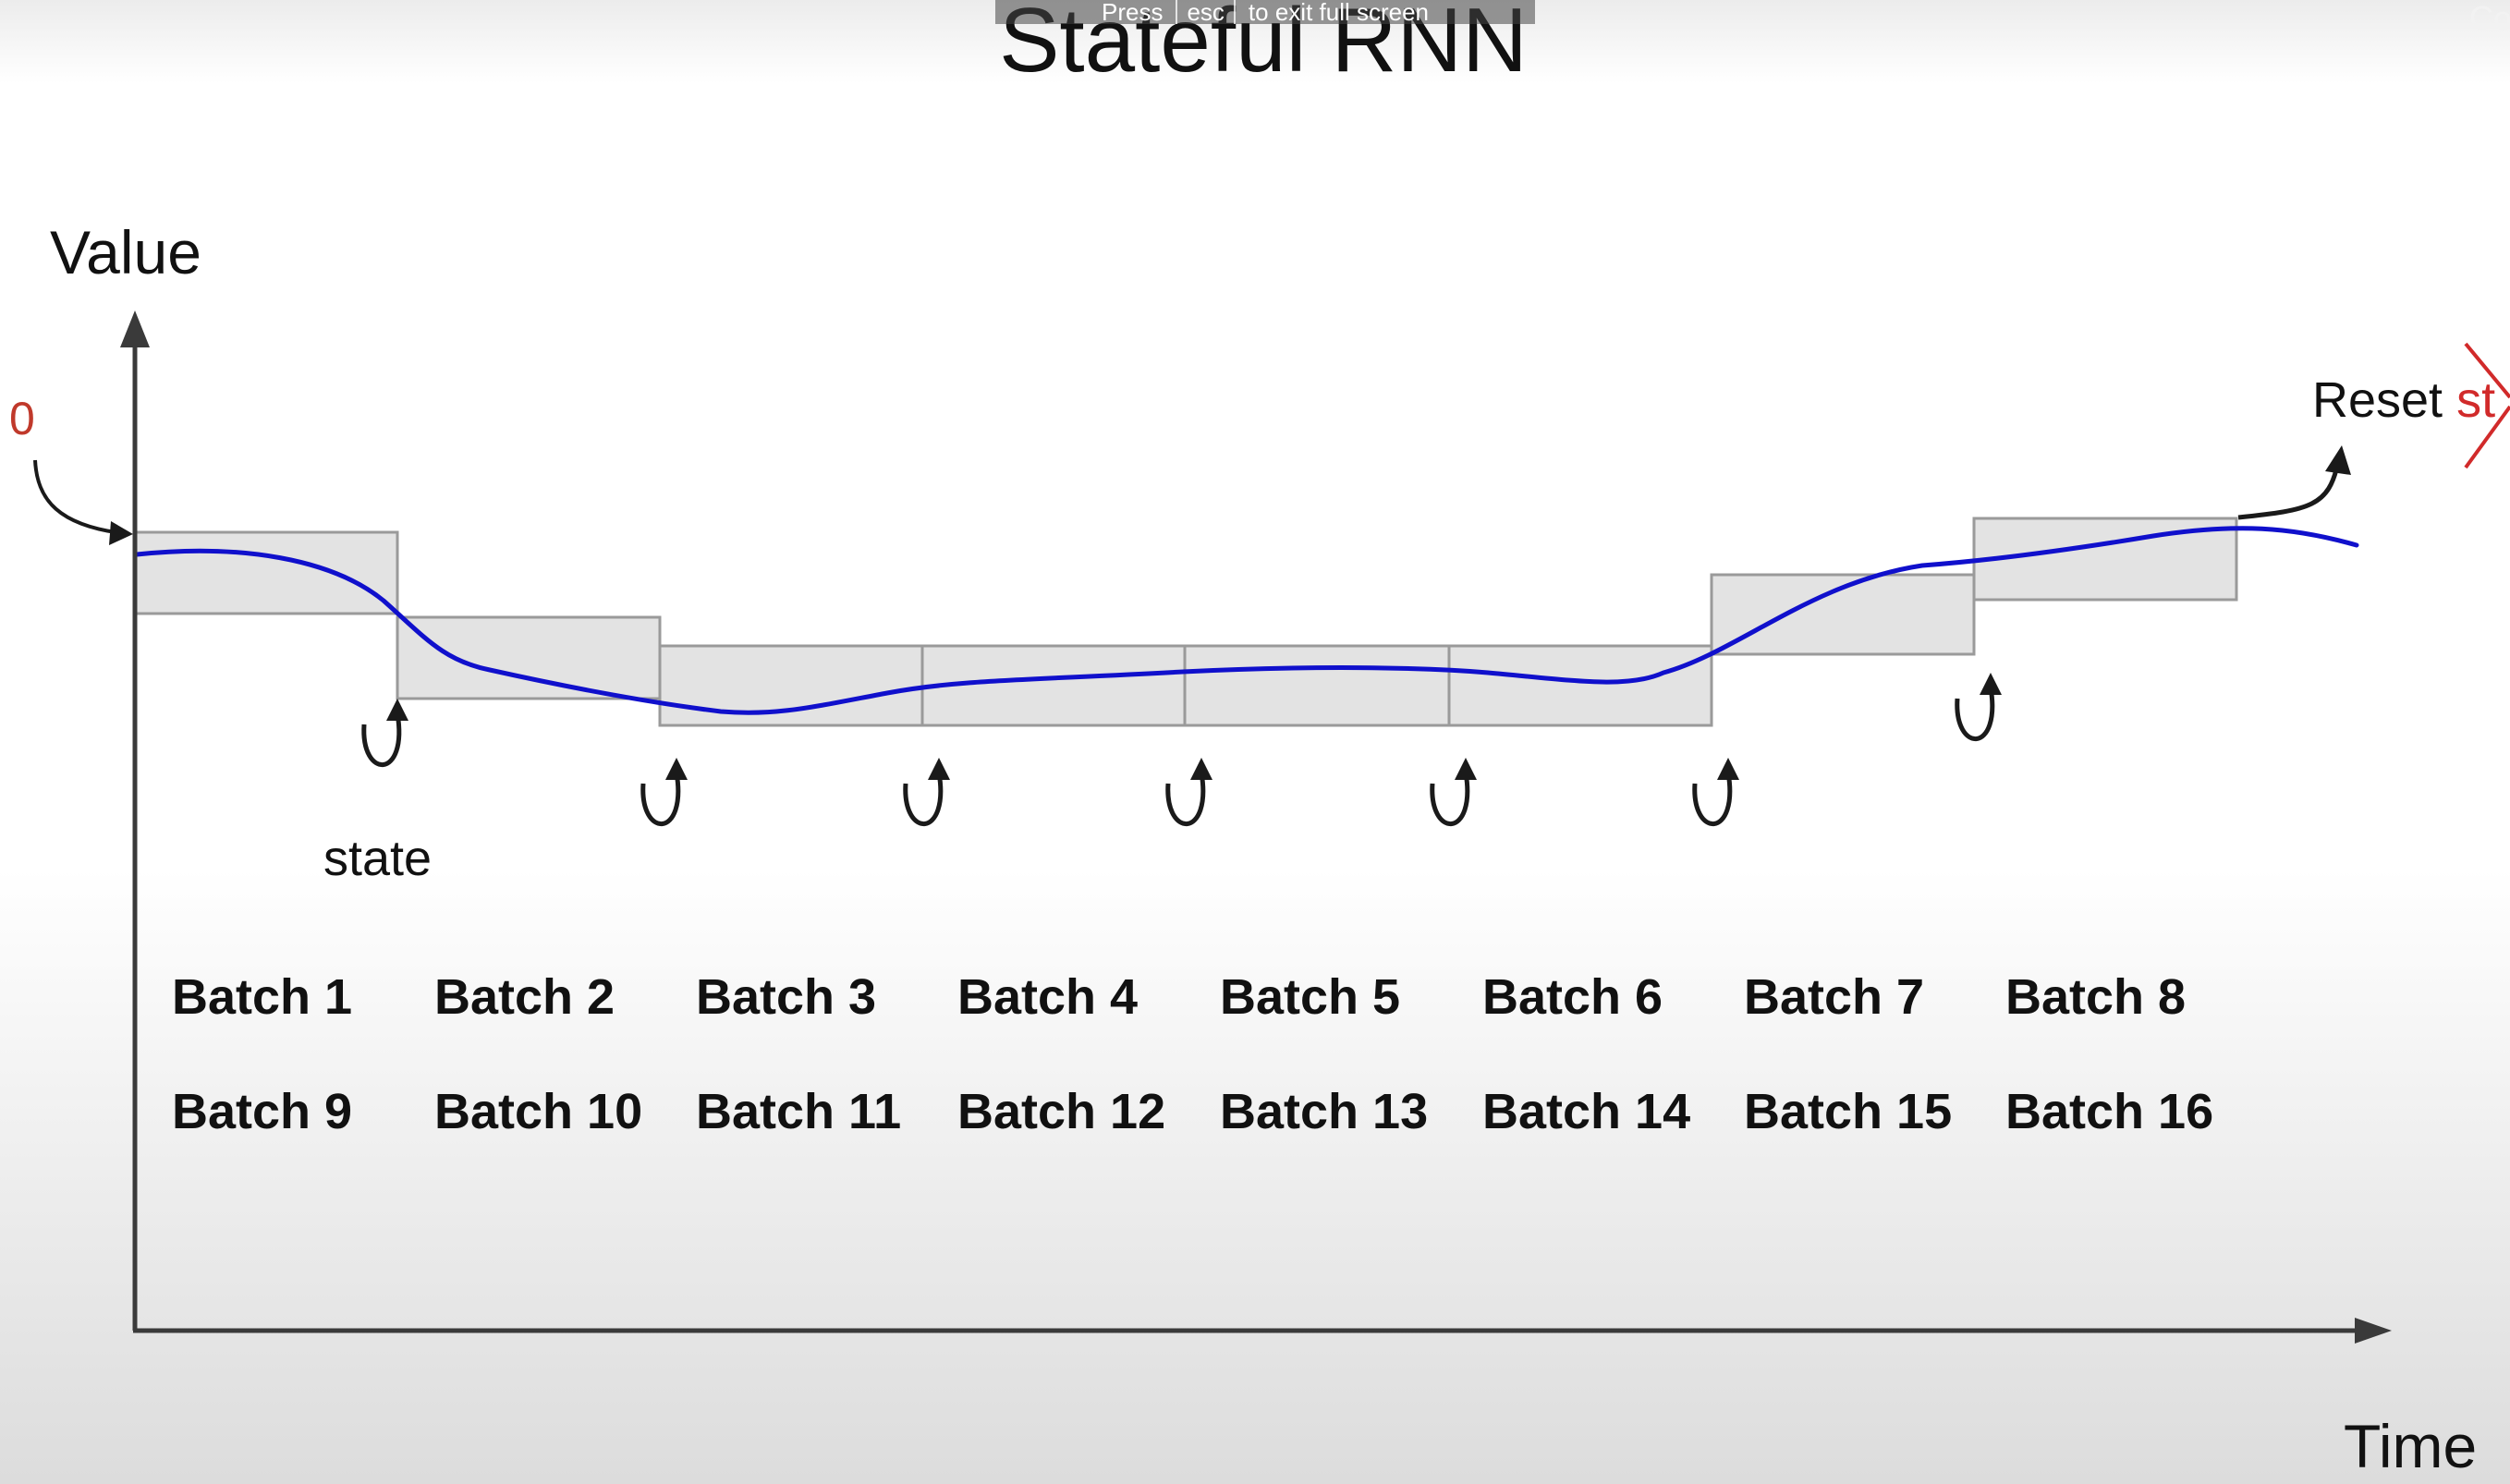 This screenshot has width=2510, height=1484. I want to click on batch-label: Batch 14, so click(1587, 1111).